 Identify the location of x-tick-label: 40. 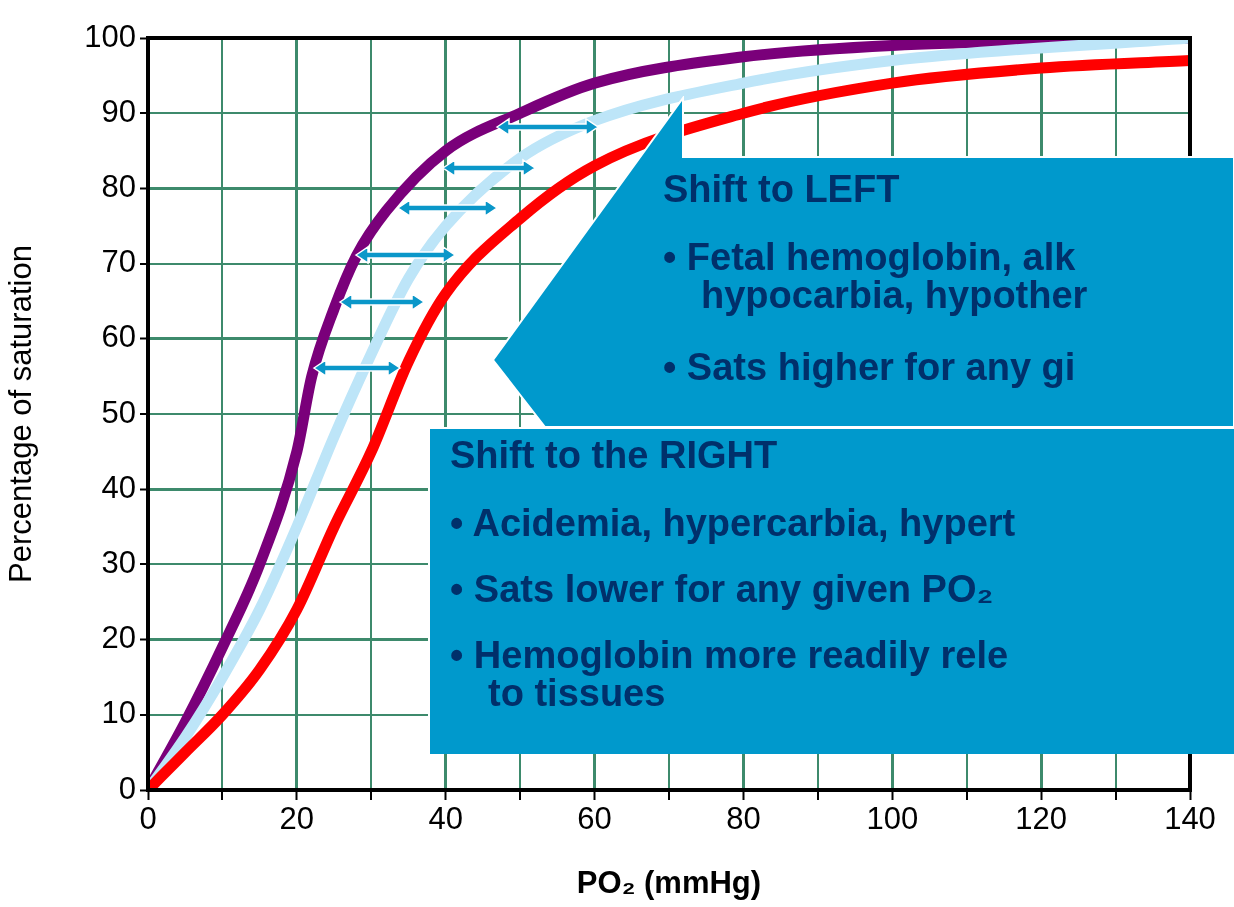
(445, 819).